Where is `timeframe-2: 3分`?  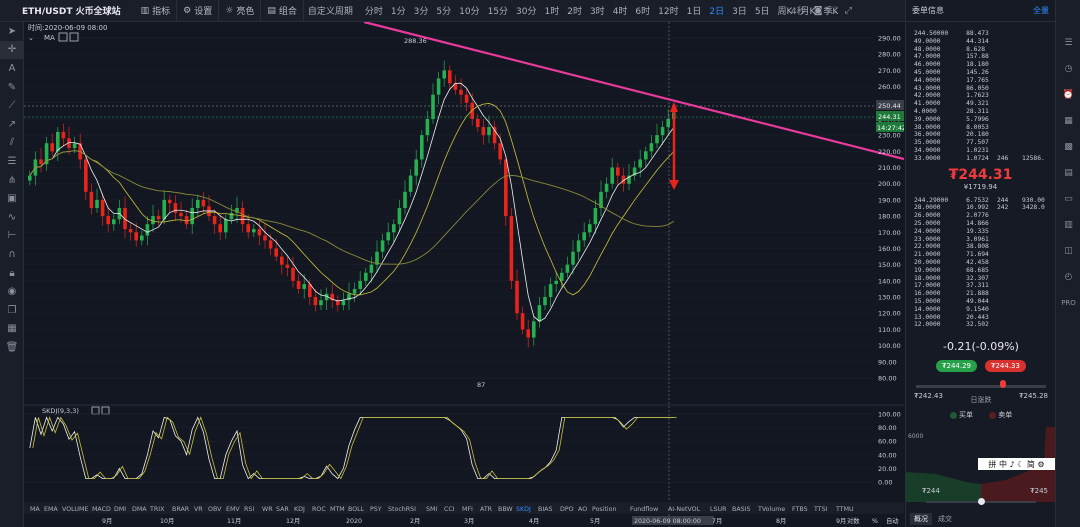
timeframe-2: 3分 is located at coordinates (421, 12).